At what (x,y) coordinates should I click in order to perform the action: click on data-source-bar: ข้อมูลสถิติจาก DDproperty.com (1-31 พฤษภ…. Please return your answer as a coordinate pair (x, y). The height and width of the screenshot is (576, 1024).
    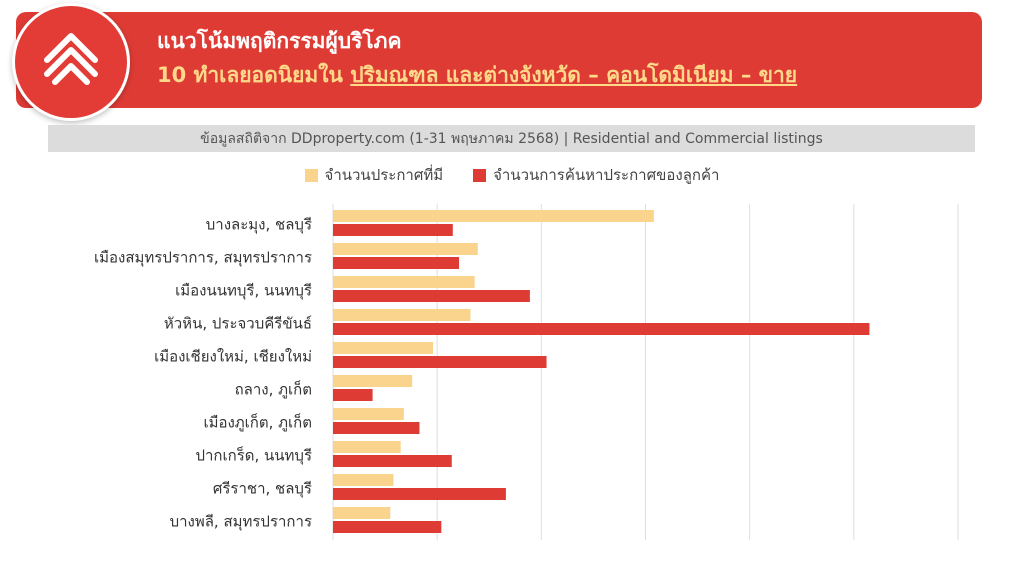
    Looking at the image, I should click on (511, 138).